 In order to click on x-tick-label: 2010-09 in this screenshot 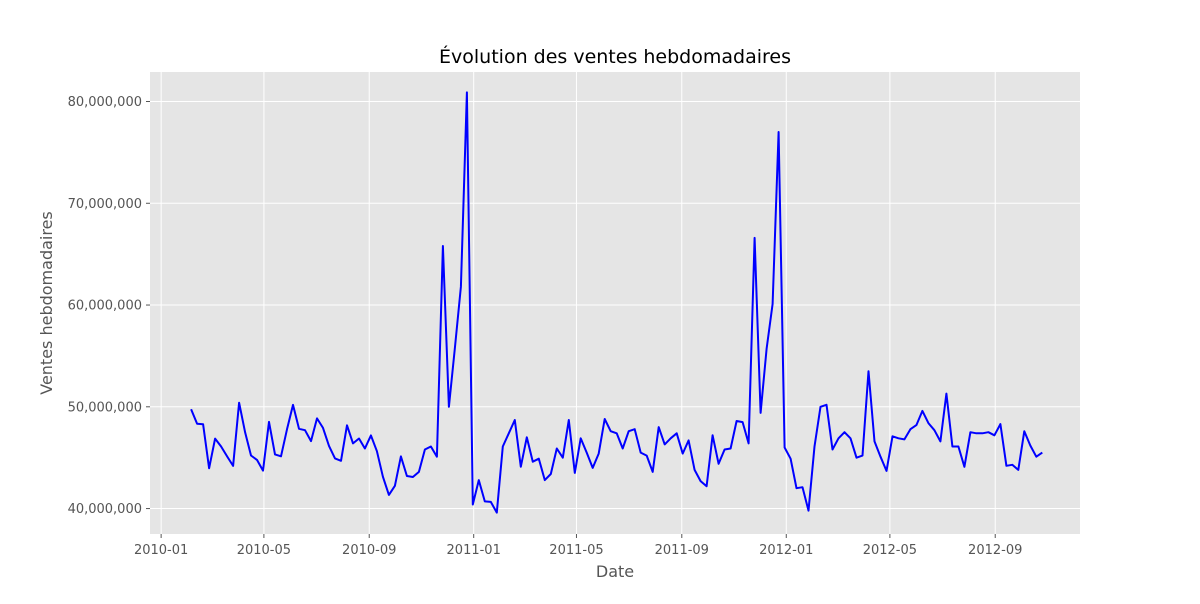, I will do `click(369, 550)`.